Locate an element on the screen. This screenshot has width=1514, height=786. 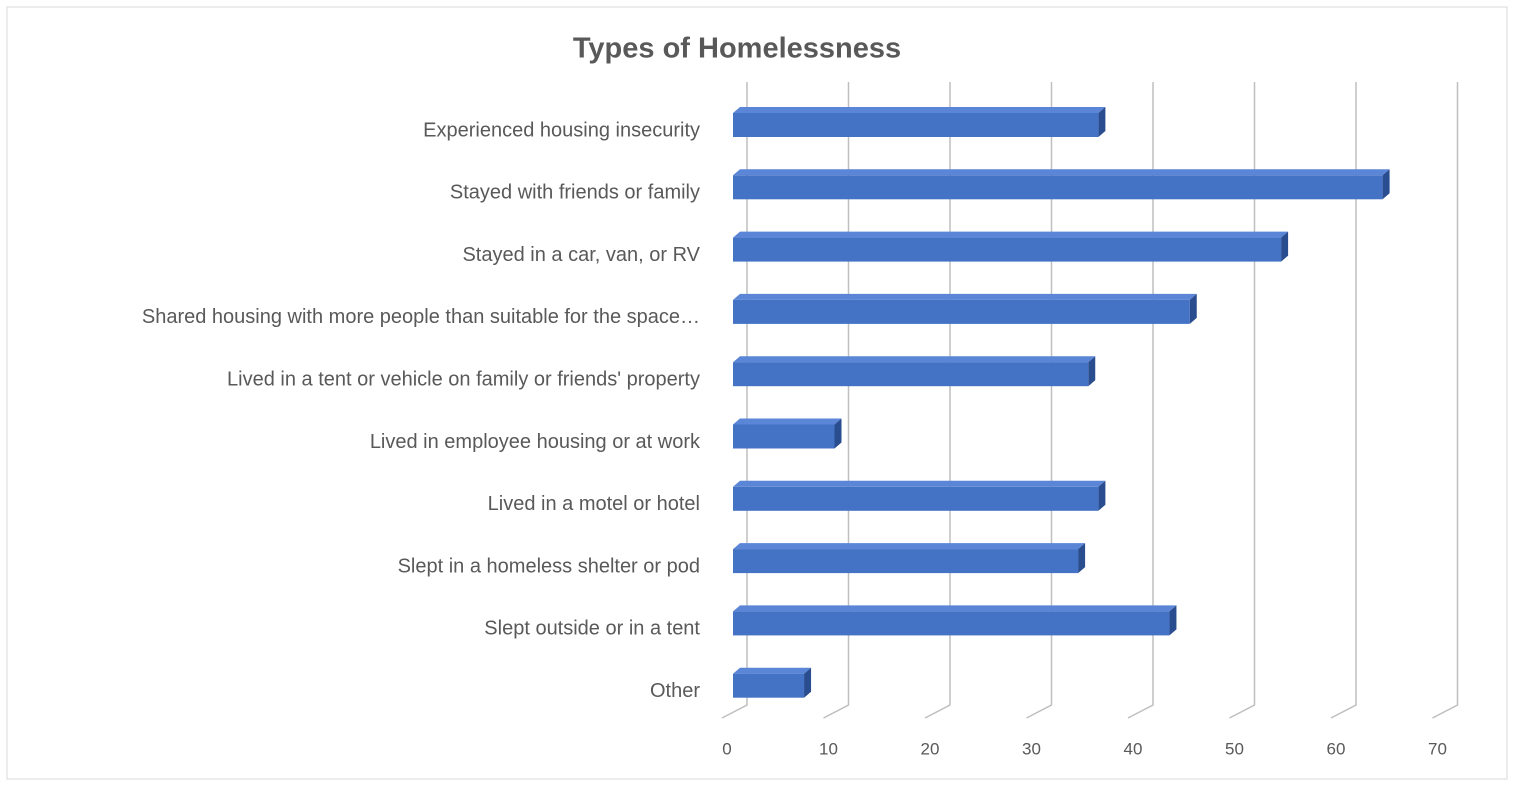
x-tick-label: 60 is located at coordinates (1336, 748).